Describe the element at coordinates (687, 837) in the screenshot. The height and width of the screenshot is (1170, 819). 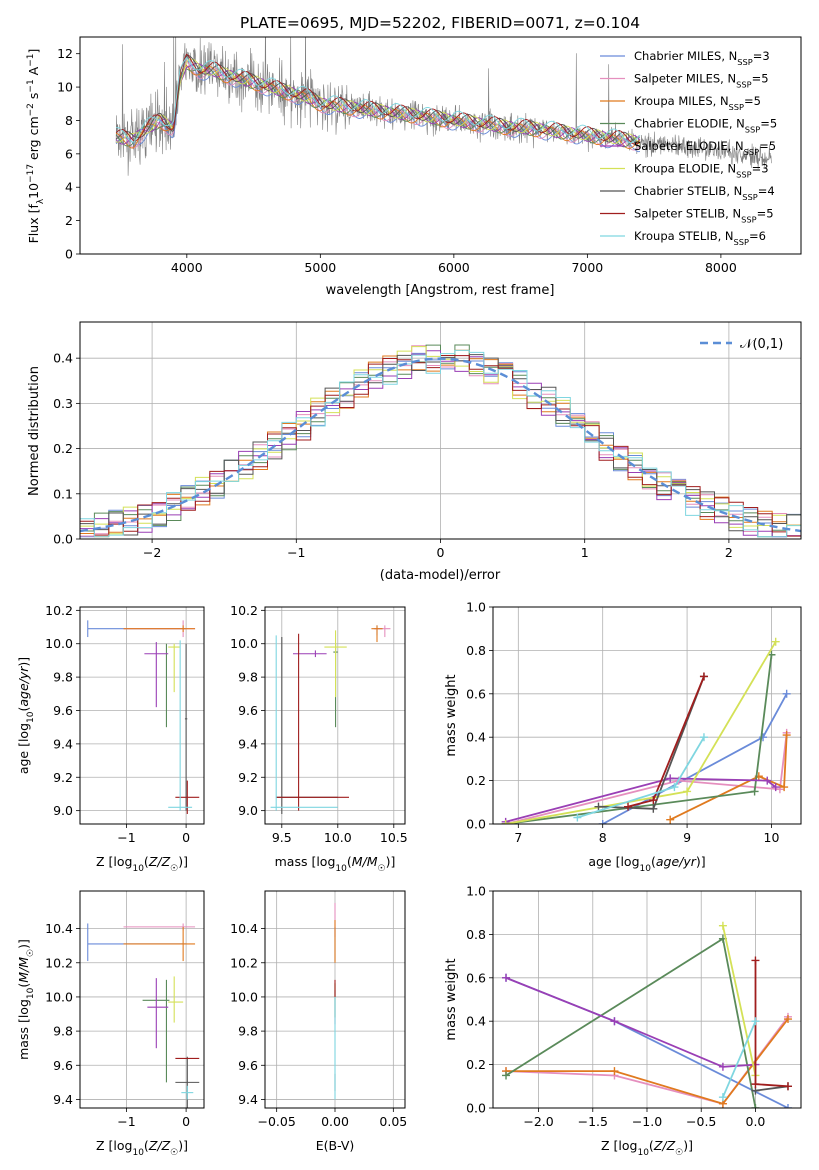
I see `x-tick-label: 9` at that location.